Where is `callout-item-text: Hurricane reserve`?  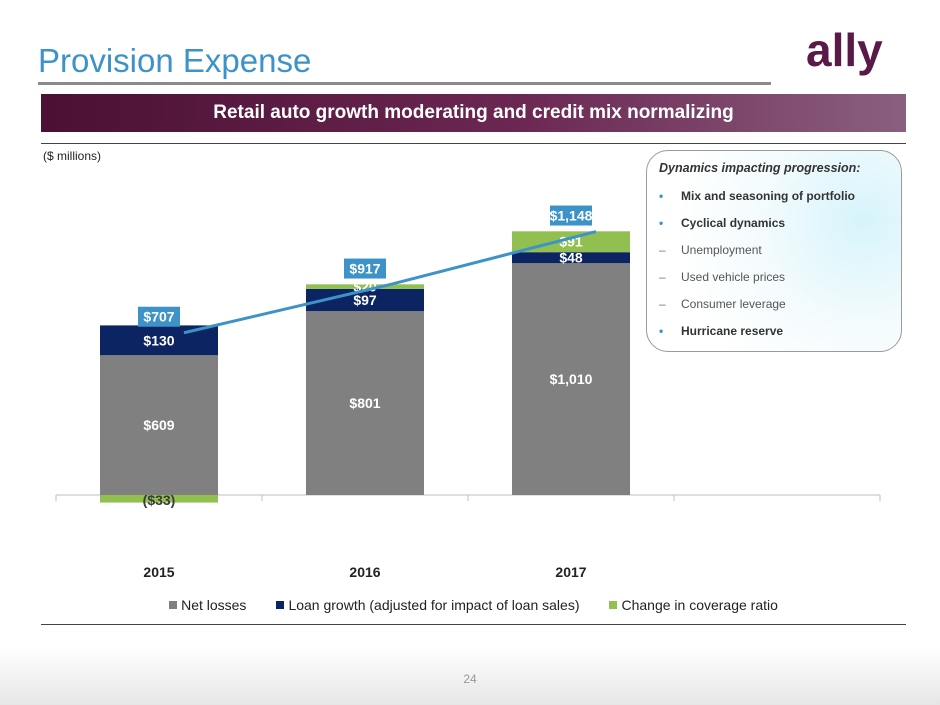
callout-item-text: Hurricane reserve is located at coordinates (732, 331).